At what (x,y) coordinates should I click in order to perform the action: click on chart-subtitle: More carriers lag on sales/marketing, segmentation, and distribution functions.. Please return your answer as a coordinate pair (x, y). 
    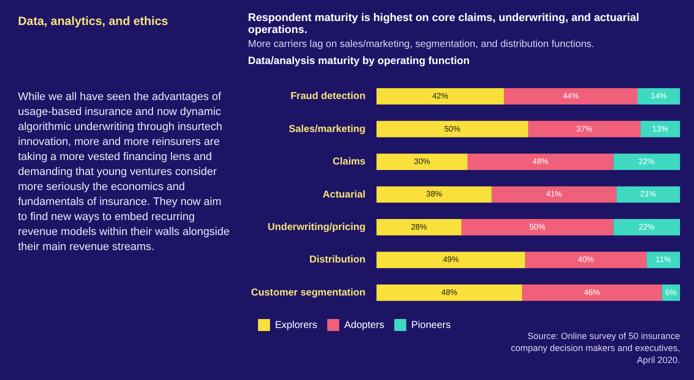
    Looking at the image, I should click on (422, 44).